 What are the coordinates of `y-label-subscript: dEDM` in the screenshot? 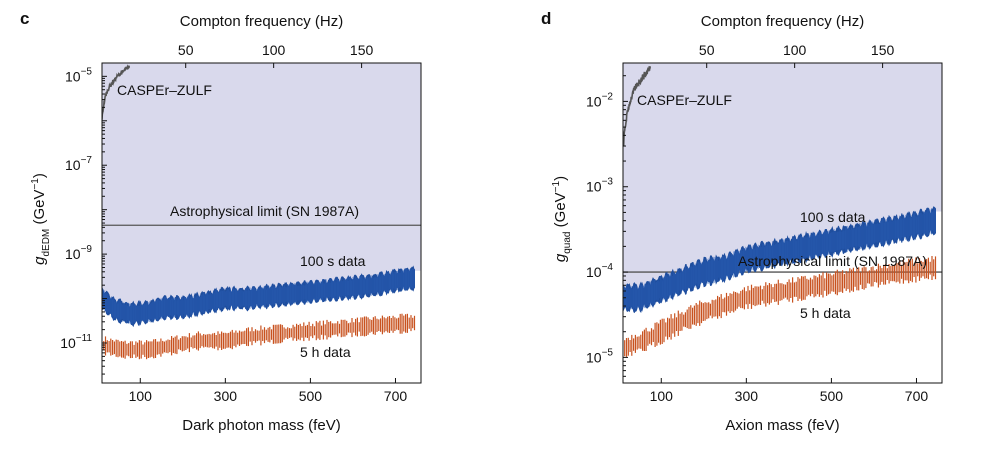 It's located at (46, 243).